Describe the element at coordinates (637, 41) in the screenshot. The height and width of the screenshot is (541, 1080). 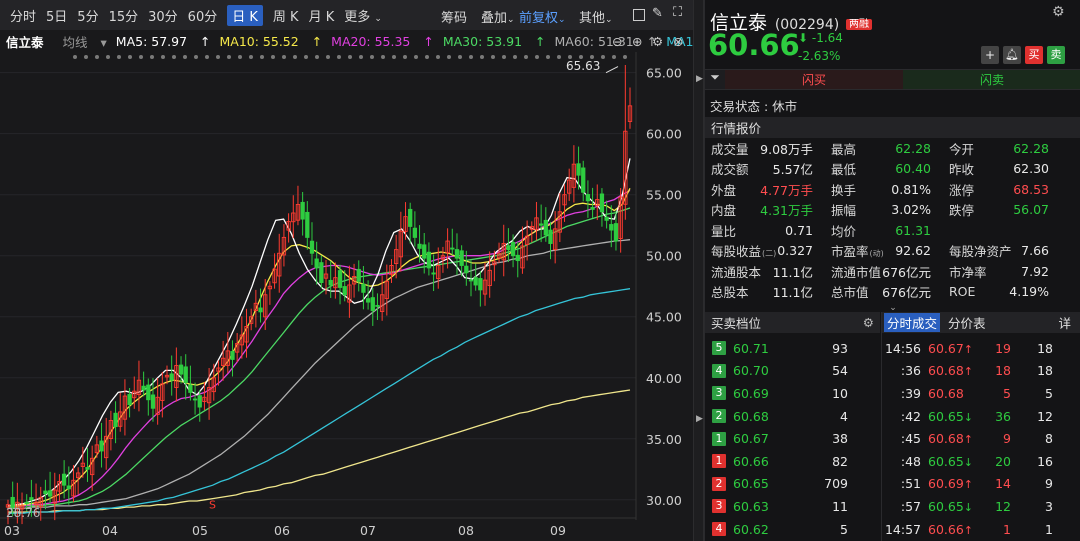
I see `plus-circle-icon: ⊕` at that location.